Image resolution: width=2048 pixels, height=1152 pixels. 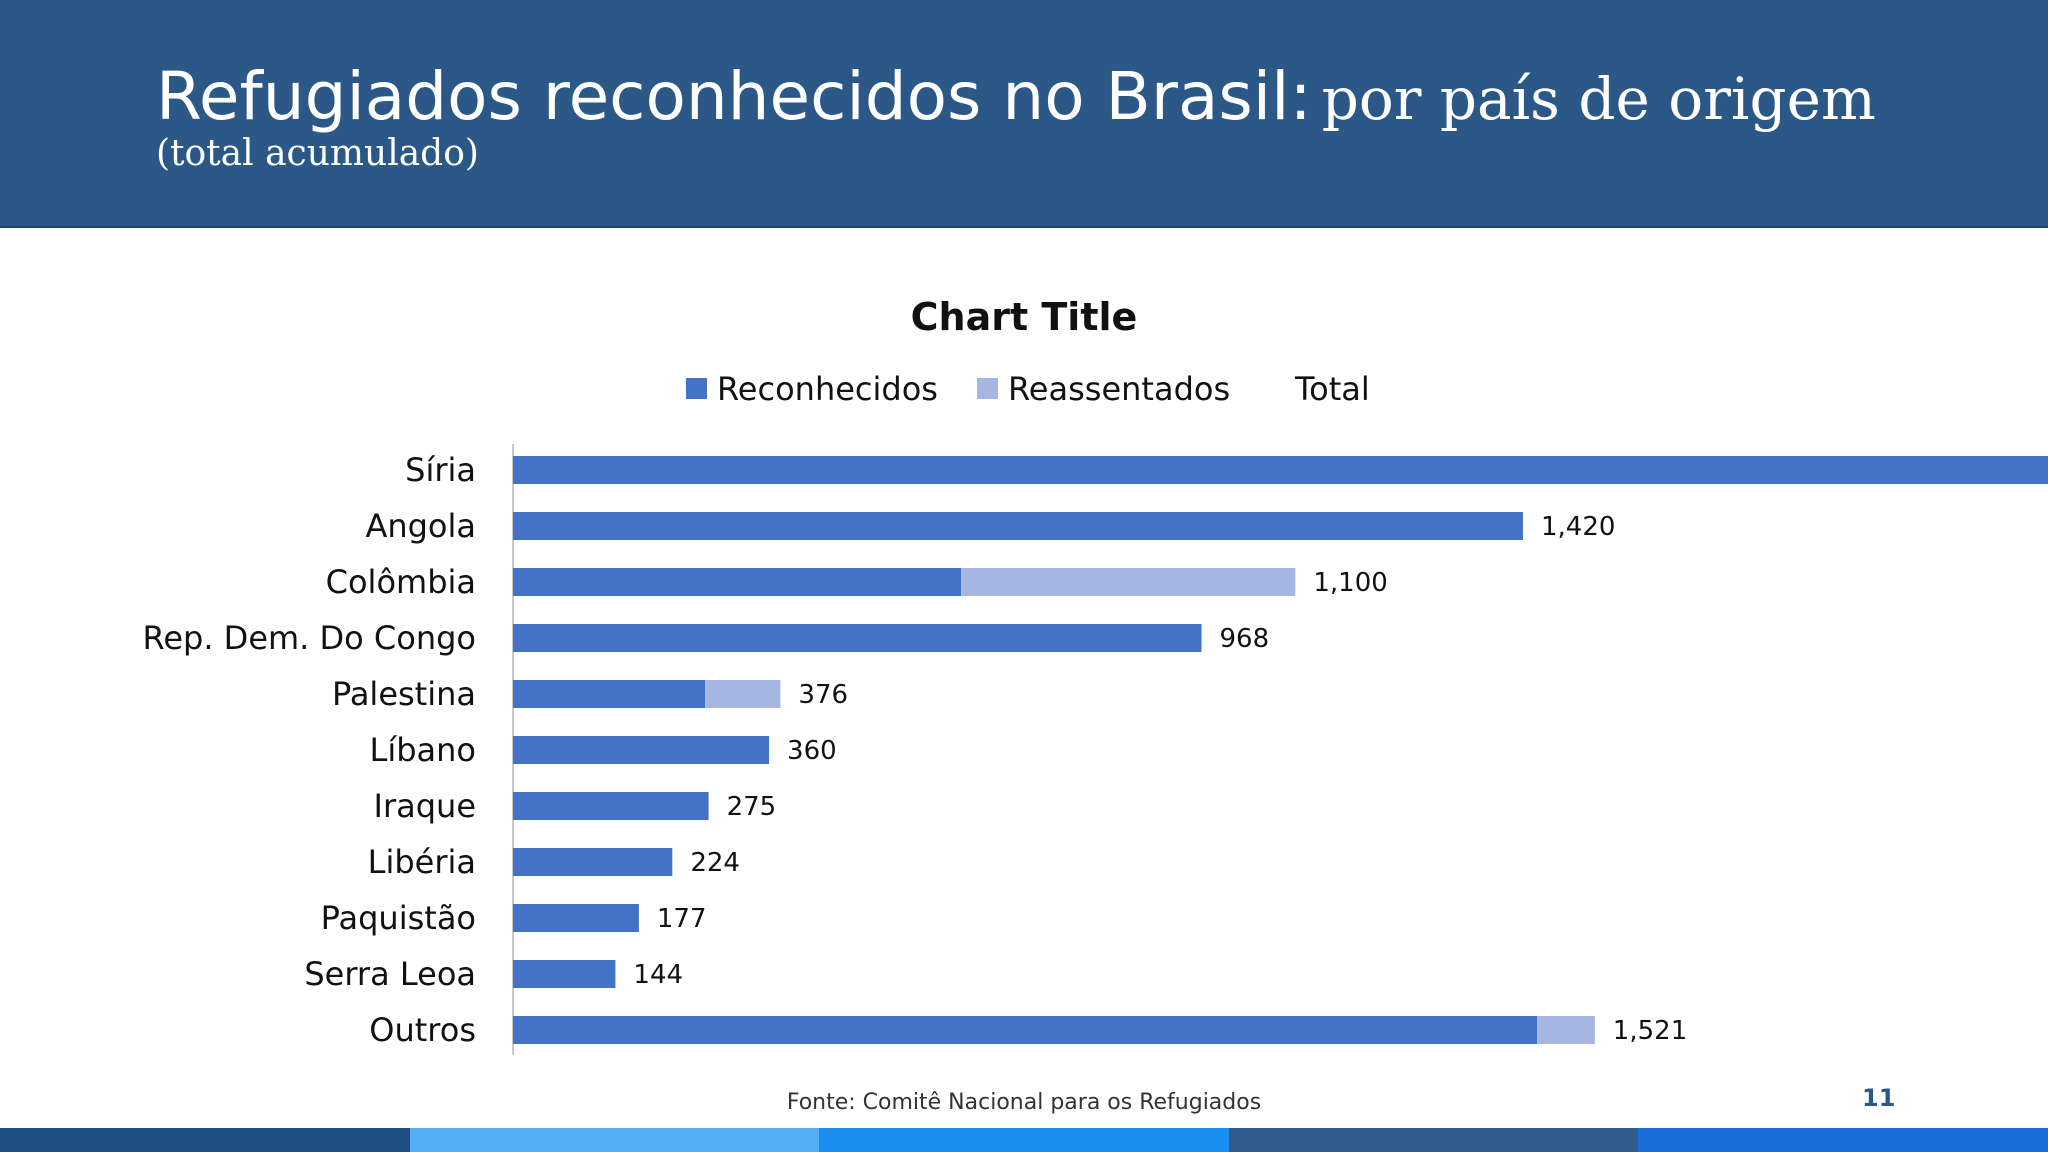 I want to click on data-label-total: 224, so click(x=715, y=863).